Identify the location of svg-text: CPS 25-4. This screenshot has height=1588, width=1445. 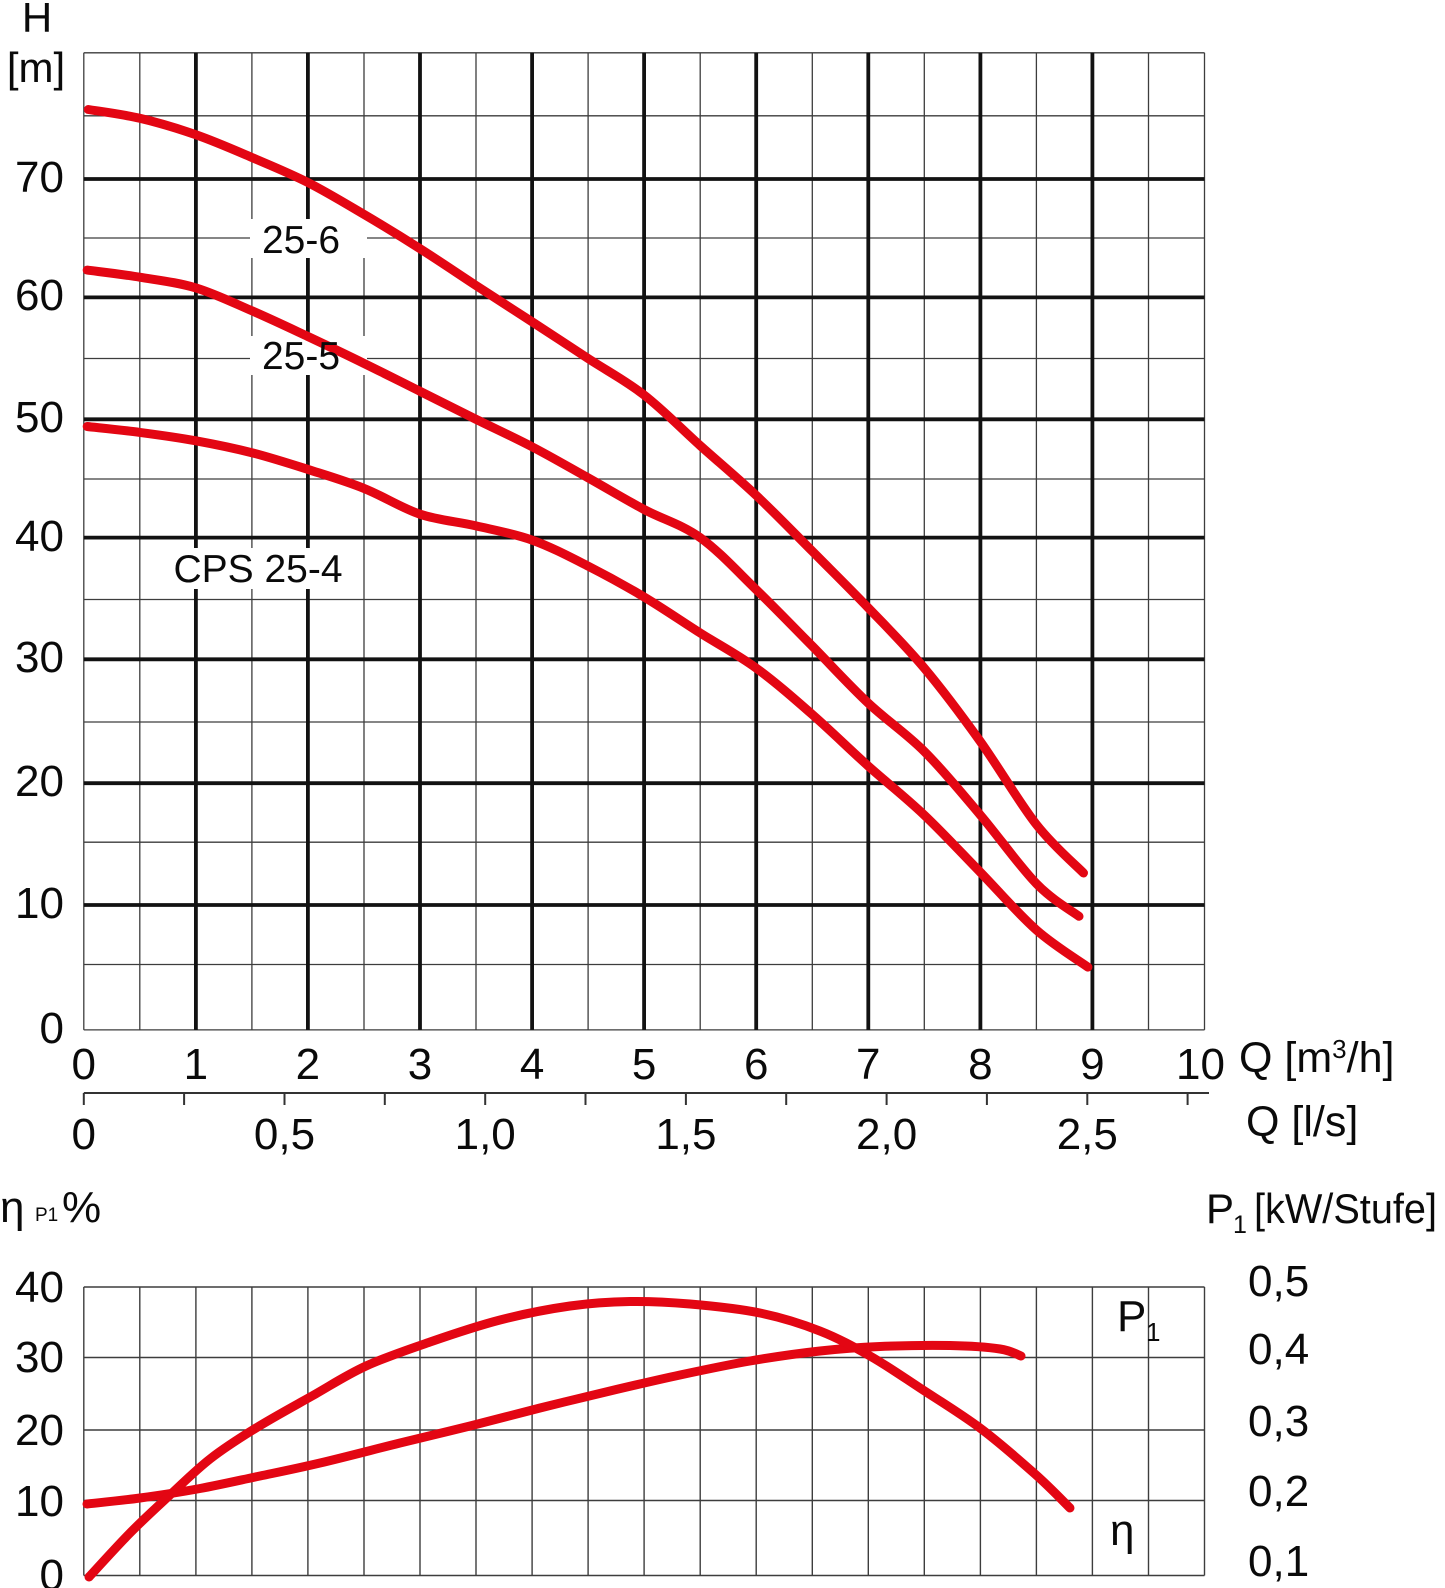
(257, 569).